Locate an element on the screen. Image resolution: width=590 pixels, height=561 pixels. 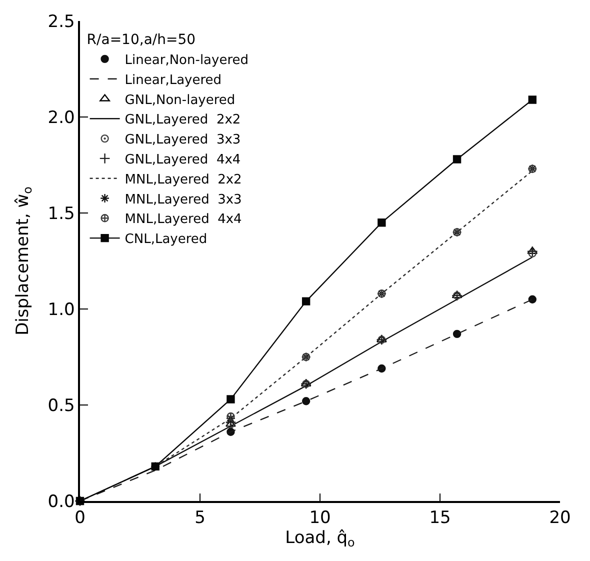
y-tick-label: 1.5 is located at coordinates (61, 214).